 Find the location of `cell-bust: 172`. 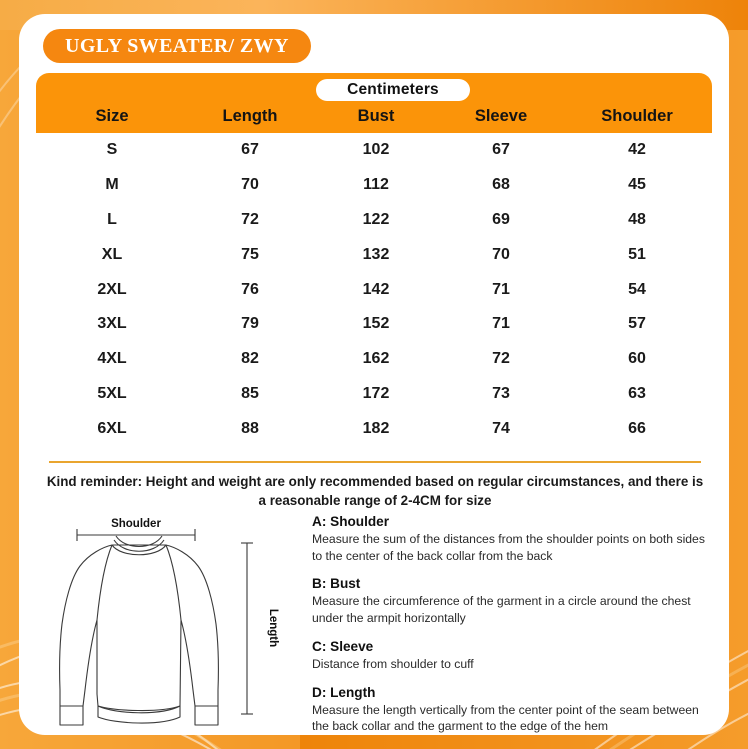

cell-bust: 172 is located at coordinates (376, 393).